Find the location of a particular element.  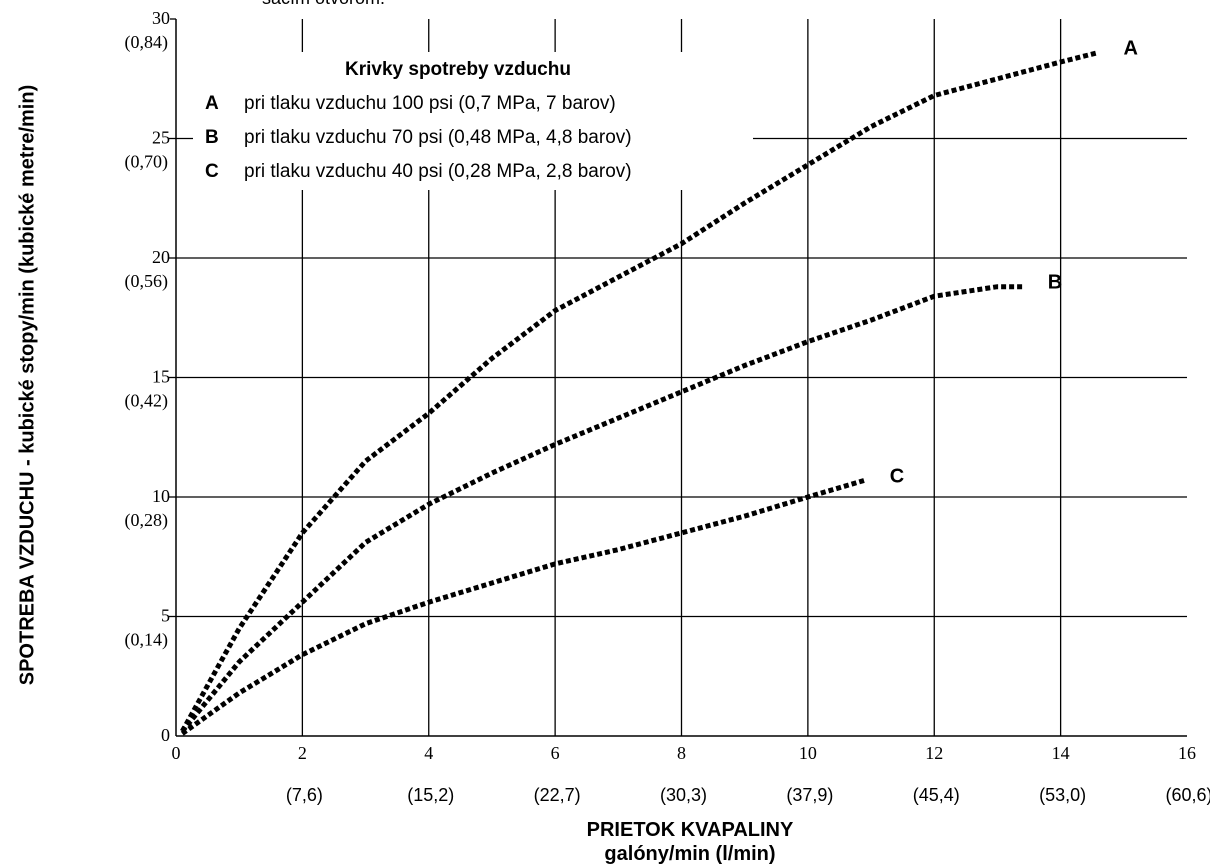

series-label-B: B is located at coordinates (1055, 283).